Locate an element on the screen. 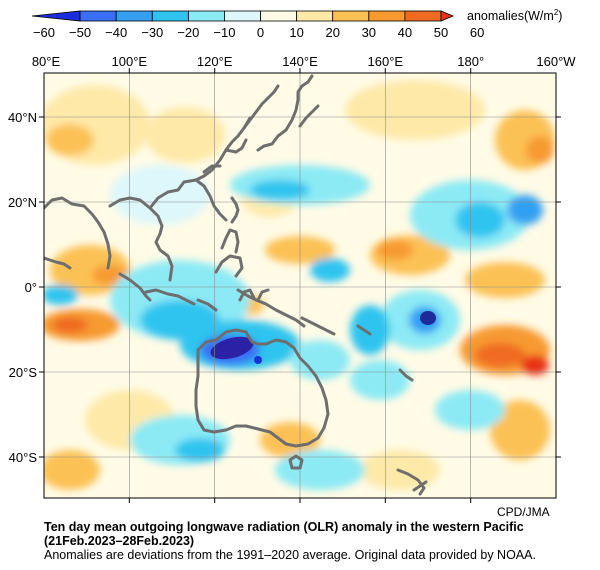 This screenshot has height=570, width=600. colorbar-tick-label: −20 is located at coordinates (188, 32).